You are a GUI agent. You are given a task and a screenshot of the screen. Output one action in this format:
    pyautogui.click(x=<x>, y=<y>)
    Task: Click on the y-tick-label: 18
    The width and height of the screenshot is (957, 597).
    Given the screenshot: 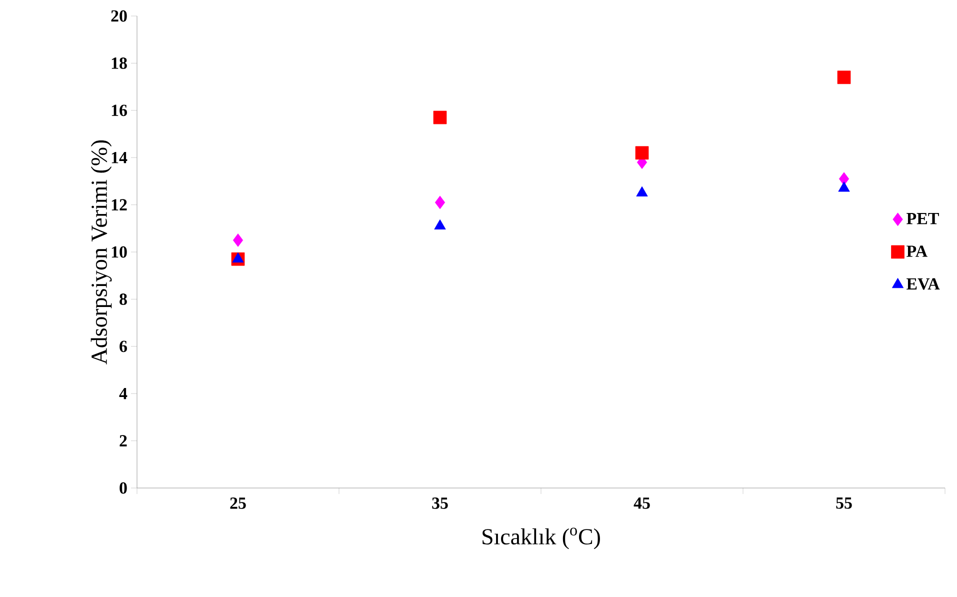 What is the action you would take?
    pyautogui.click(x=119, y=63)
    